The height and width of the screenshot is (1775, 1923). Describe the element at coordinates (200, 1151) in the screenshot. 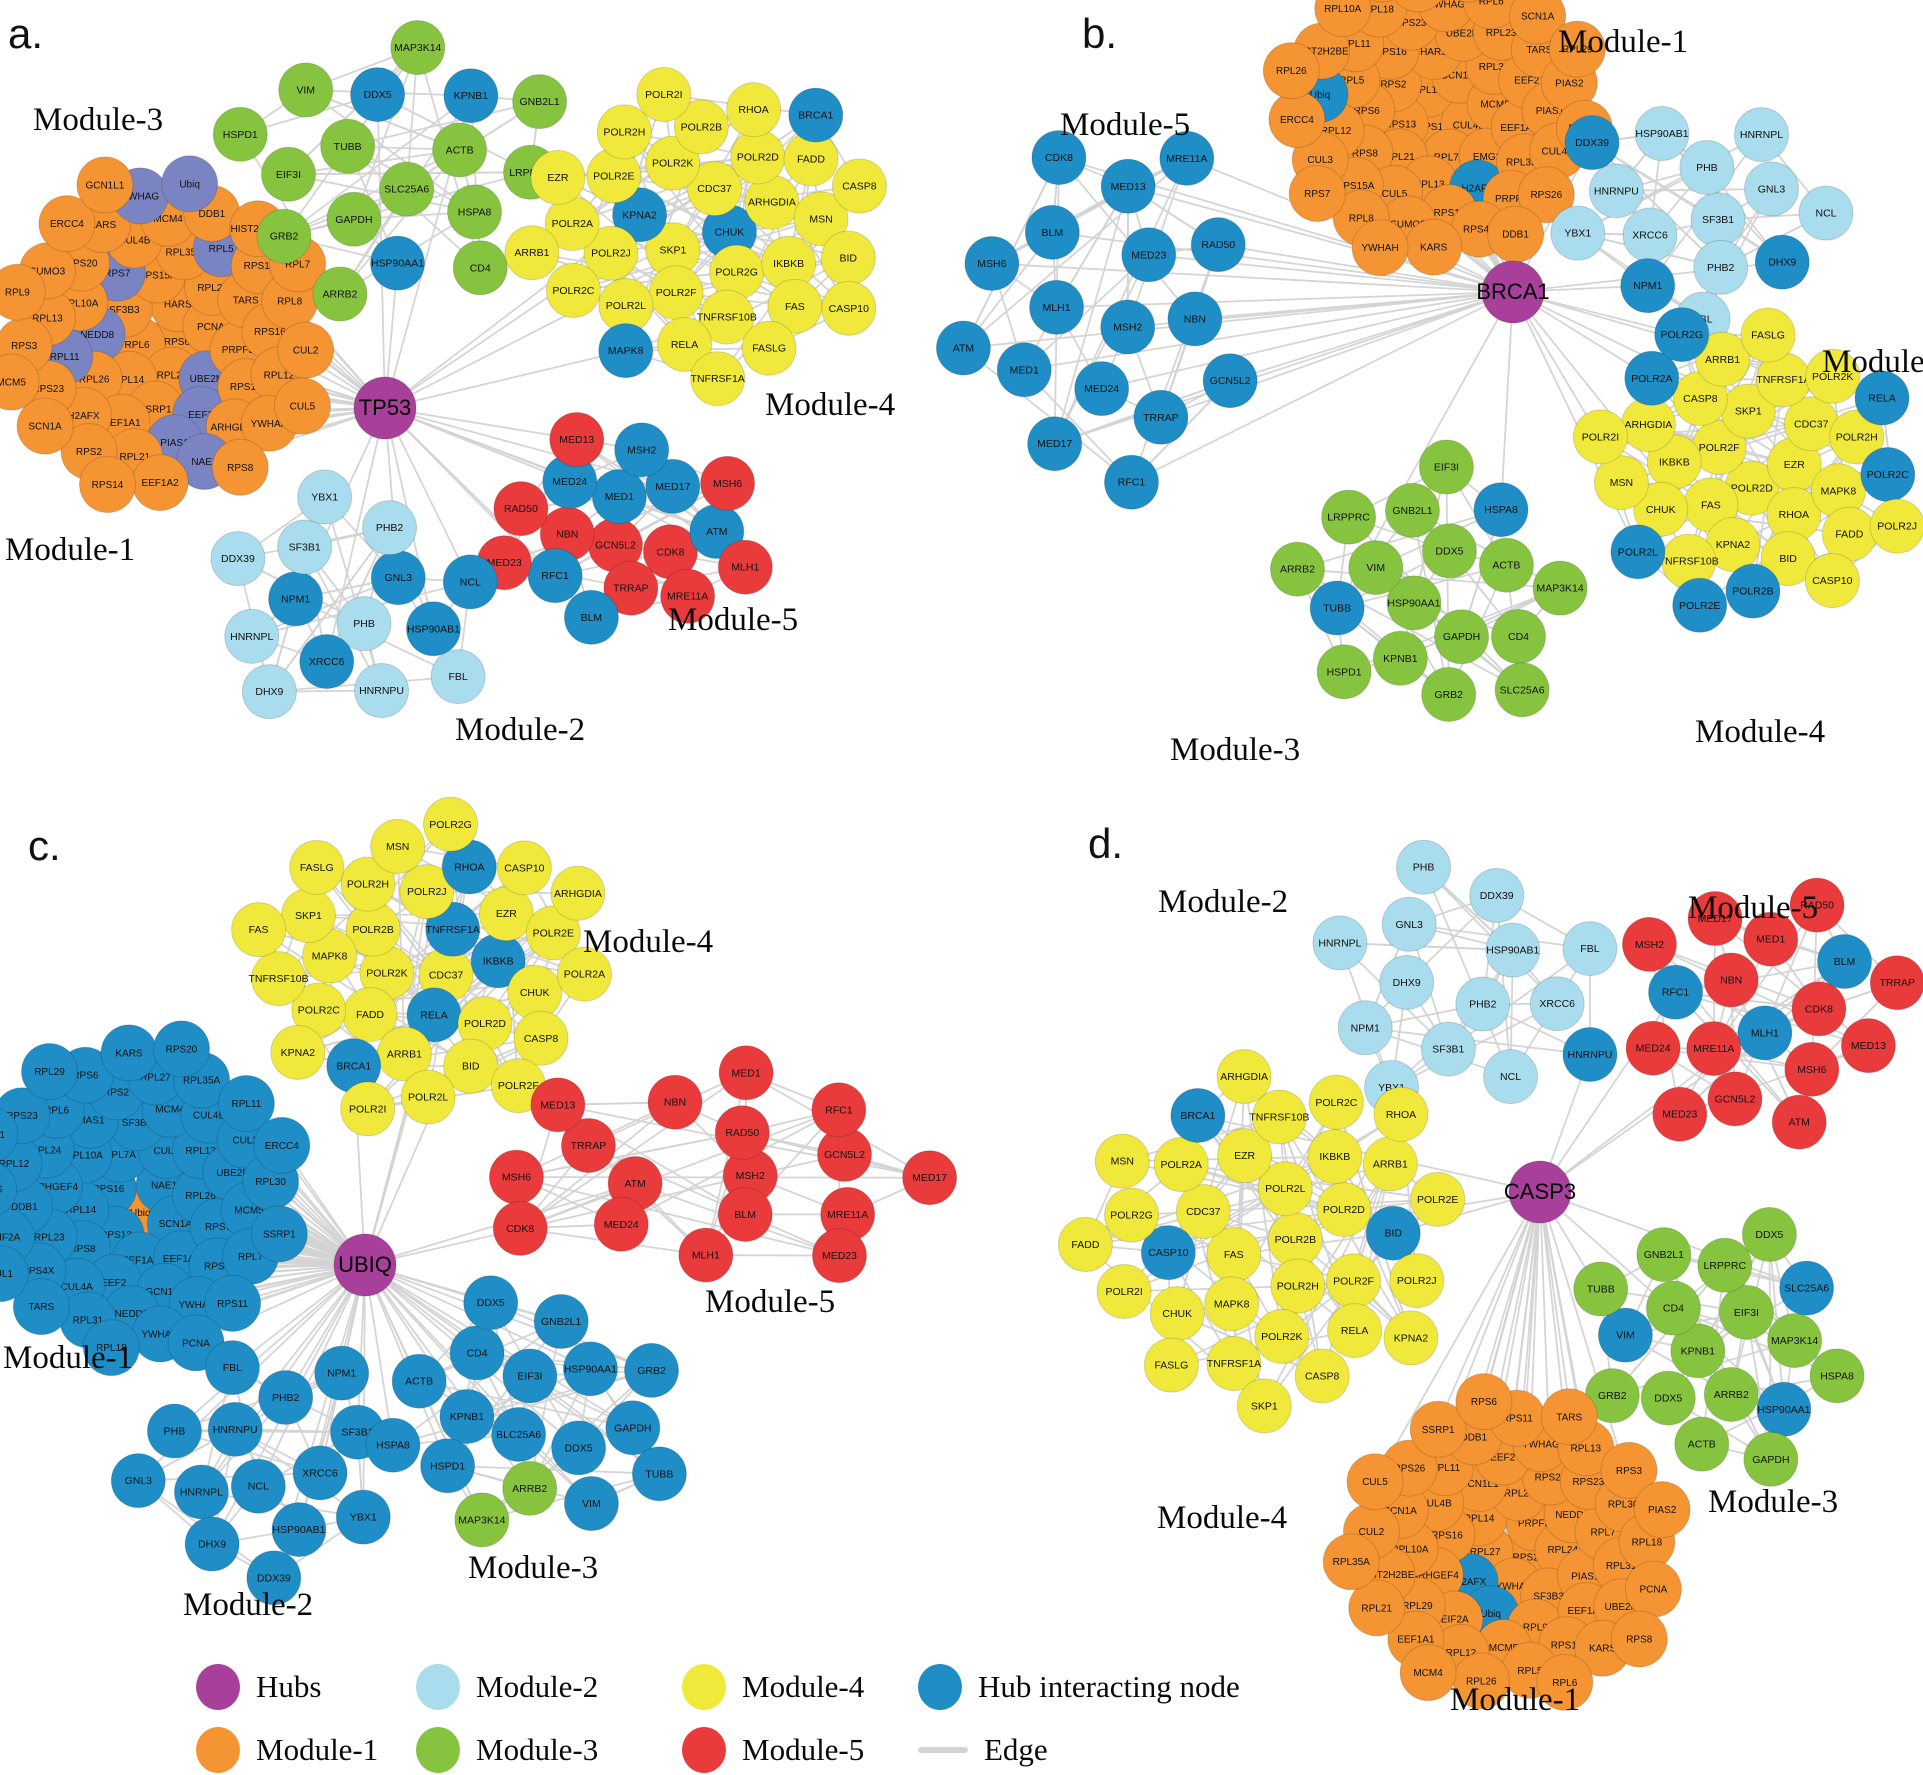

I see `node-label: RPL13` at that location.